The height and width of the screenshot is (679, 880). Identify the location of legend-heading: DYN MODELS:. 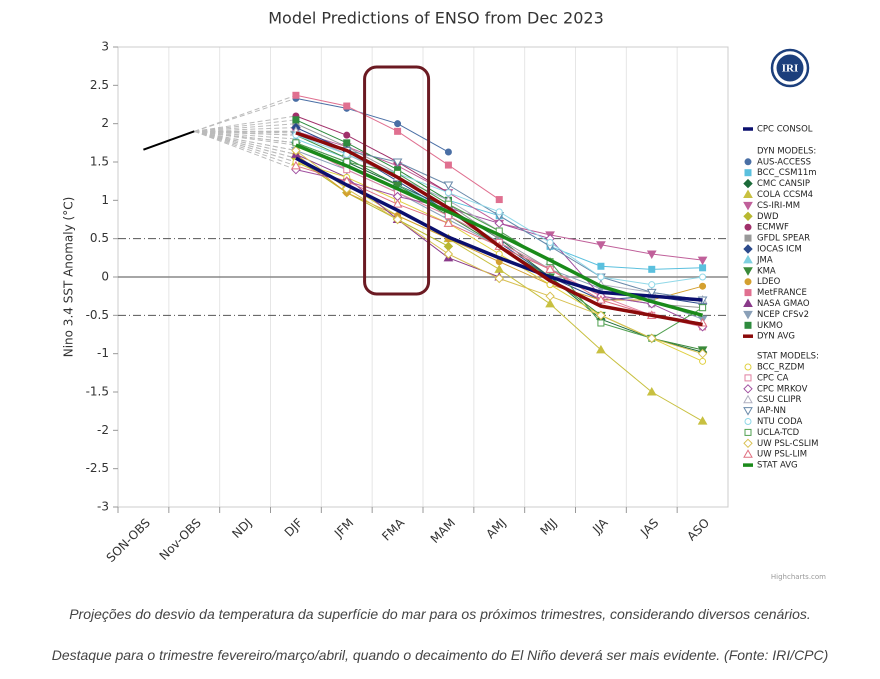
(786, 151).